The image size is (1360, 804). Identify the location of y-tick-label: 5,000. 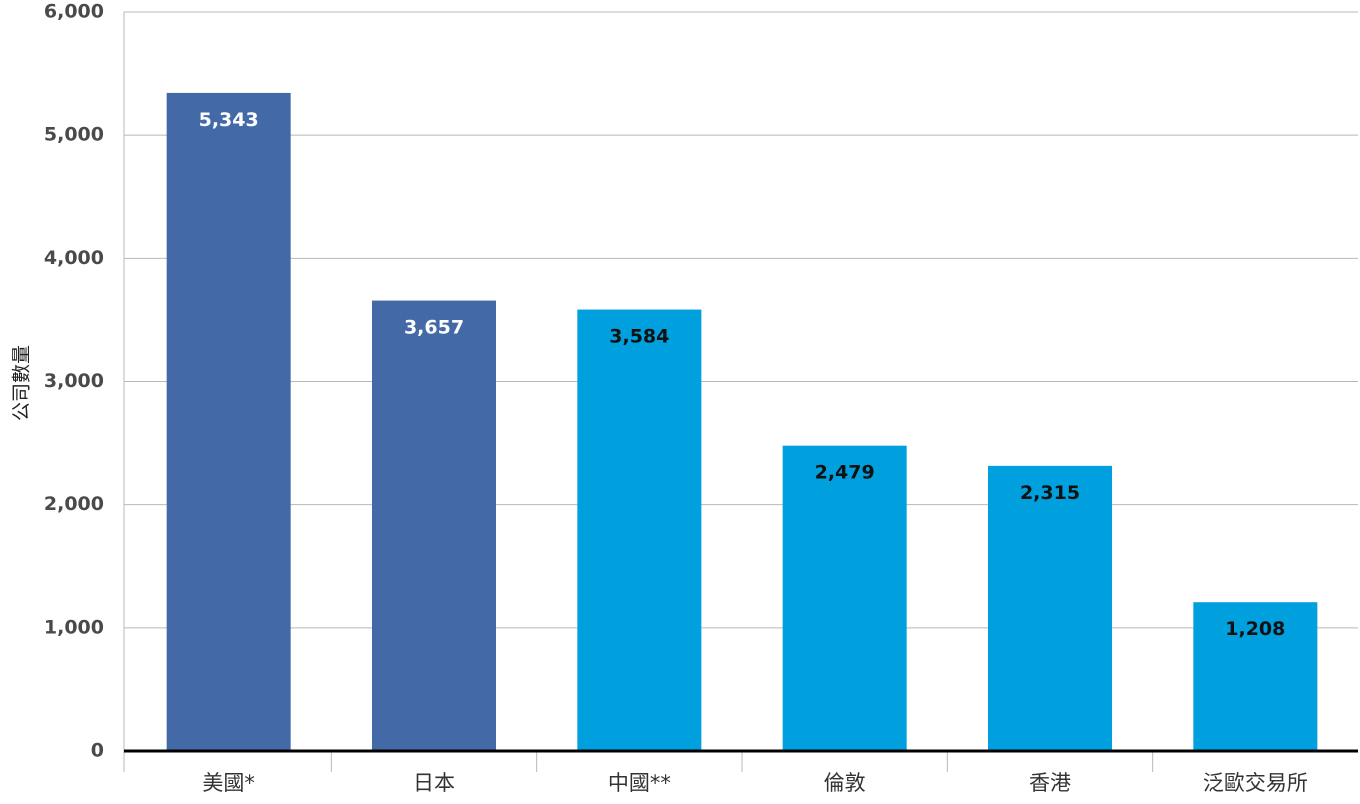
(74, 135).